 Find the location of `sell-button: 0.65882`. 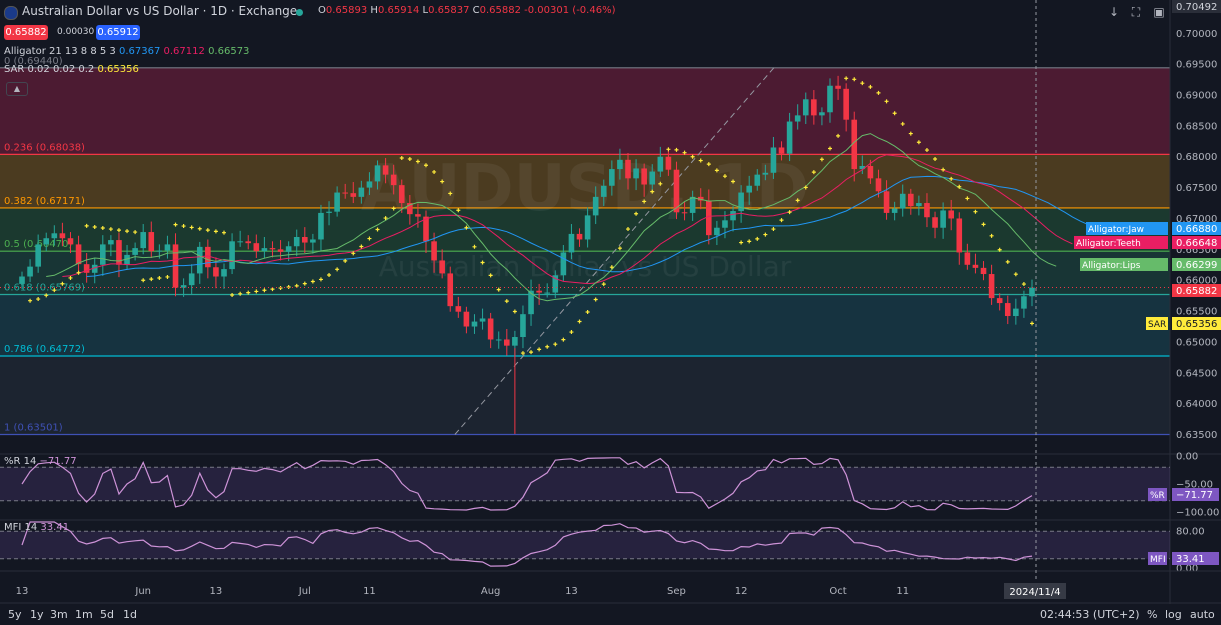

sell-button: 0.65882 is located at coordinates (26, 32).